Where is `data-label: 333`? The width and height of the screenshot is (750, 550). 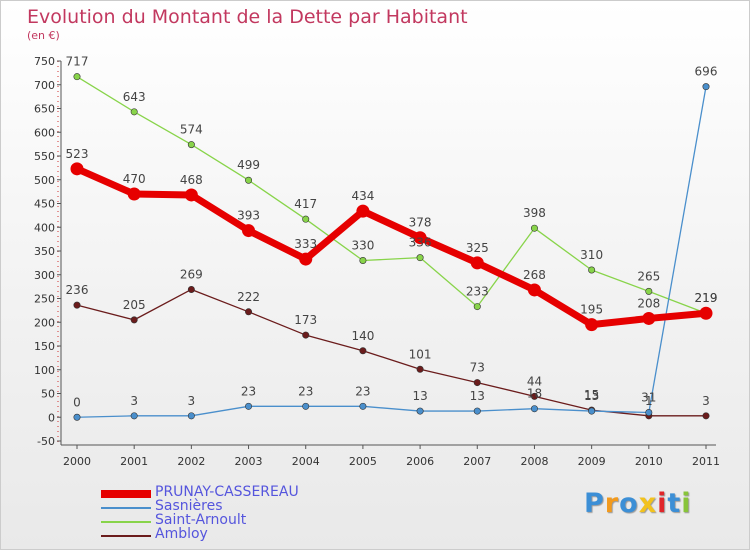
data-label: 333 is located at coordinates (305, 244).